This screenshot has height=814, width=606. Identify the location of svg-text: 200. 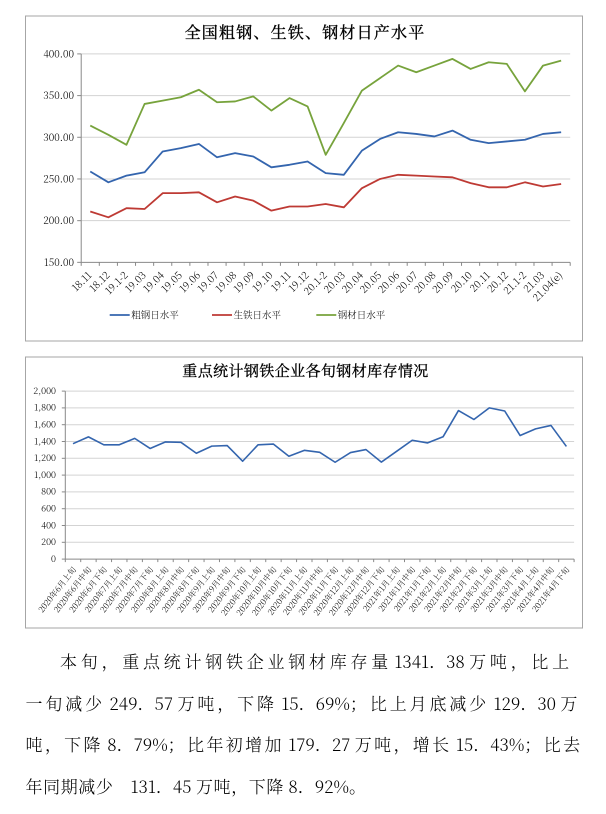
(48, 541).